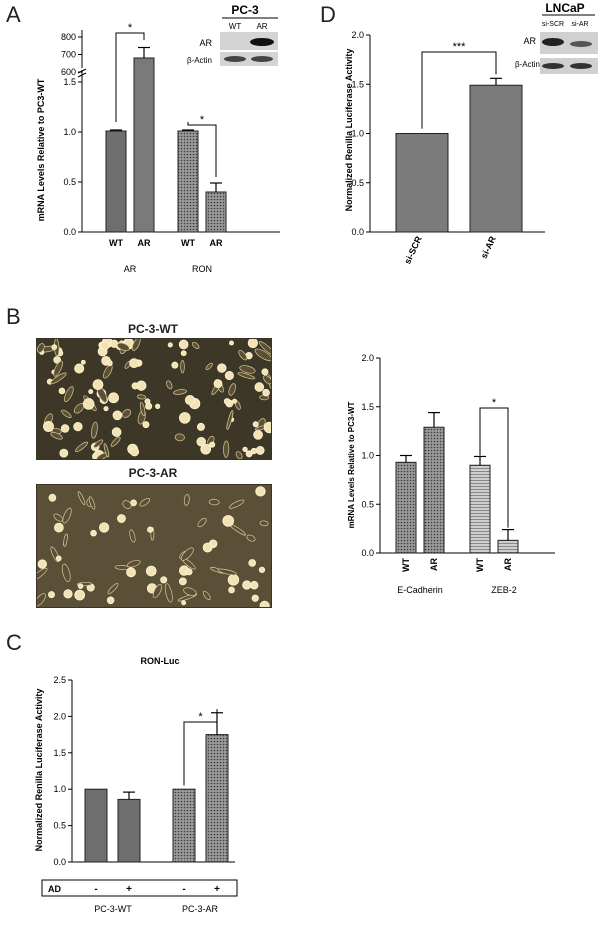 The image size is (600, 926). What do you see at coordinates (217, 889) in the screenshot?
I see `treatment-sign: +` at bounding box center [217, 889].